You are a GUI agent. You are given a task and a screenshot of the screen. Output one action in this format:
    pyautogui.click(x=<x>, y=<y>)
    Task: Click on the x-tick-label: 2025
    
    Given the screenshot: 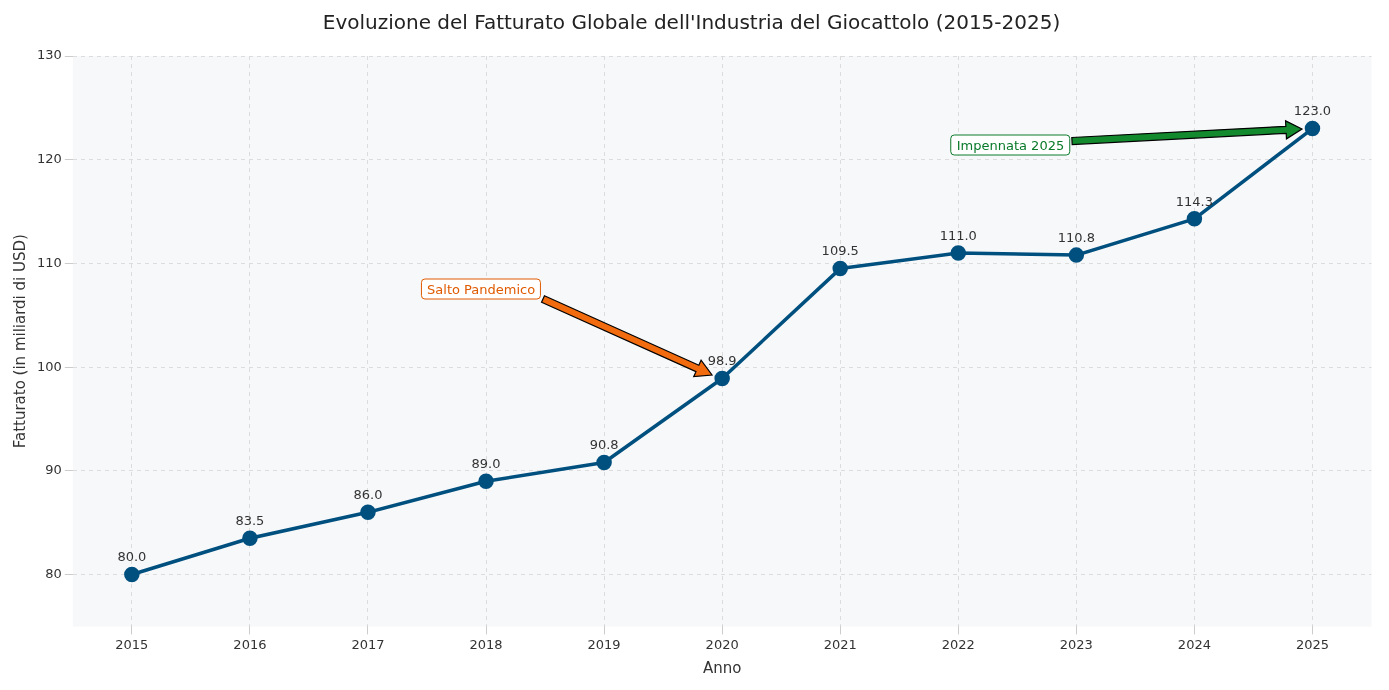 What is the action you would take?
    pyautogui.click(x=1312, y=644)
    